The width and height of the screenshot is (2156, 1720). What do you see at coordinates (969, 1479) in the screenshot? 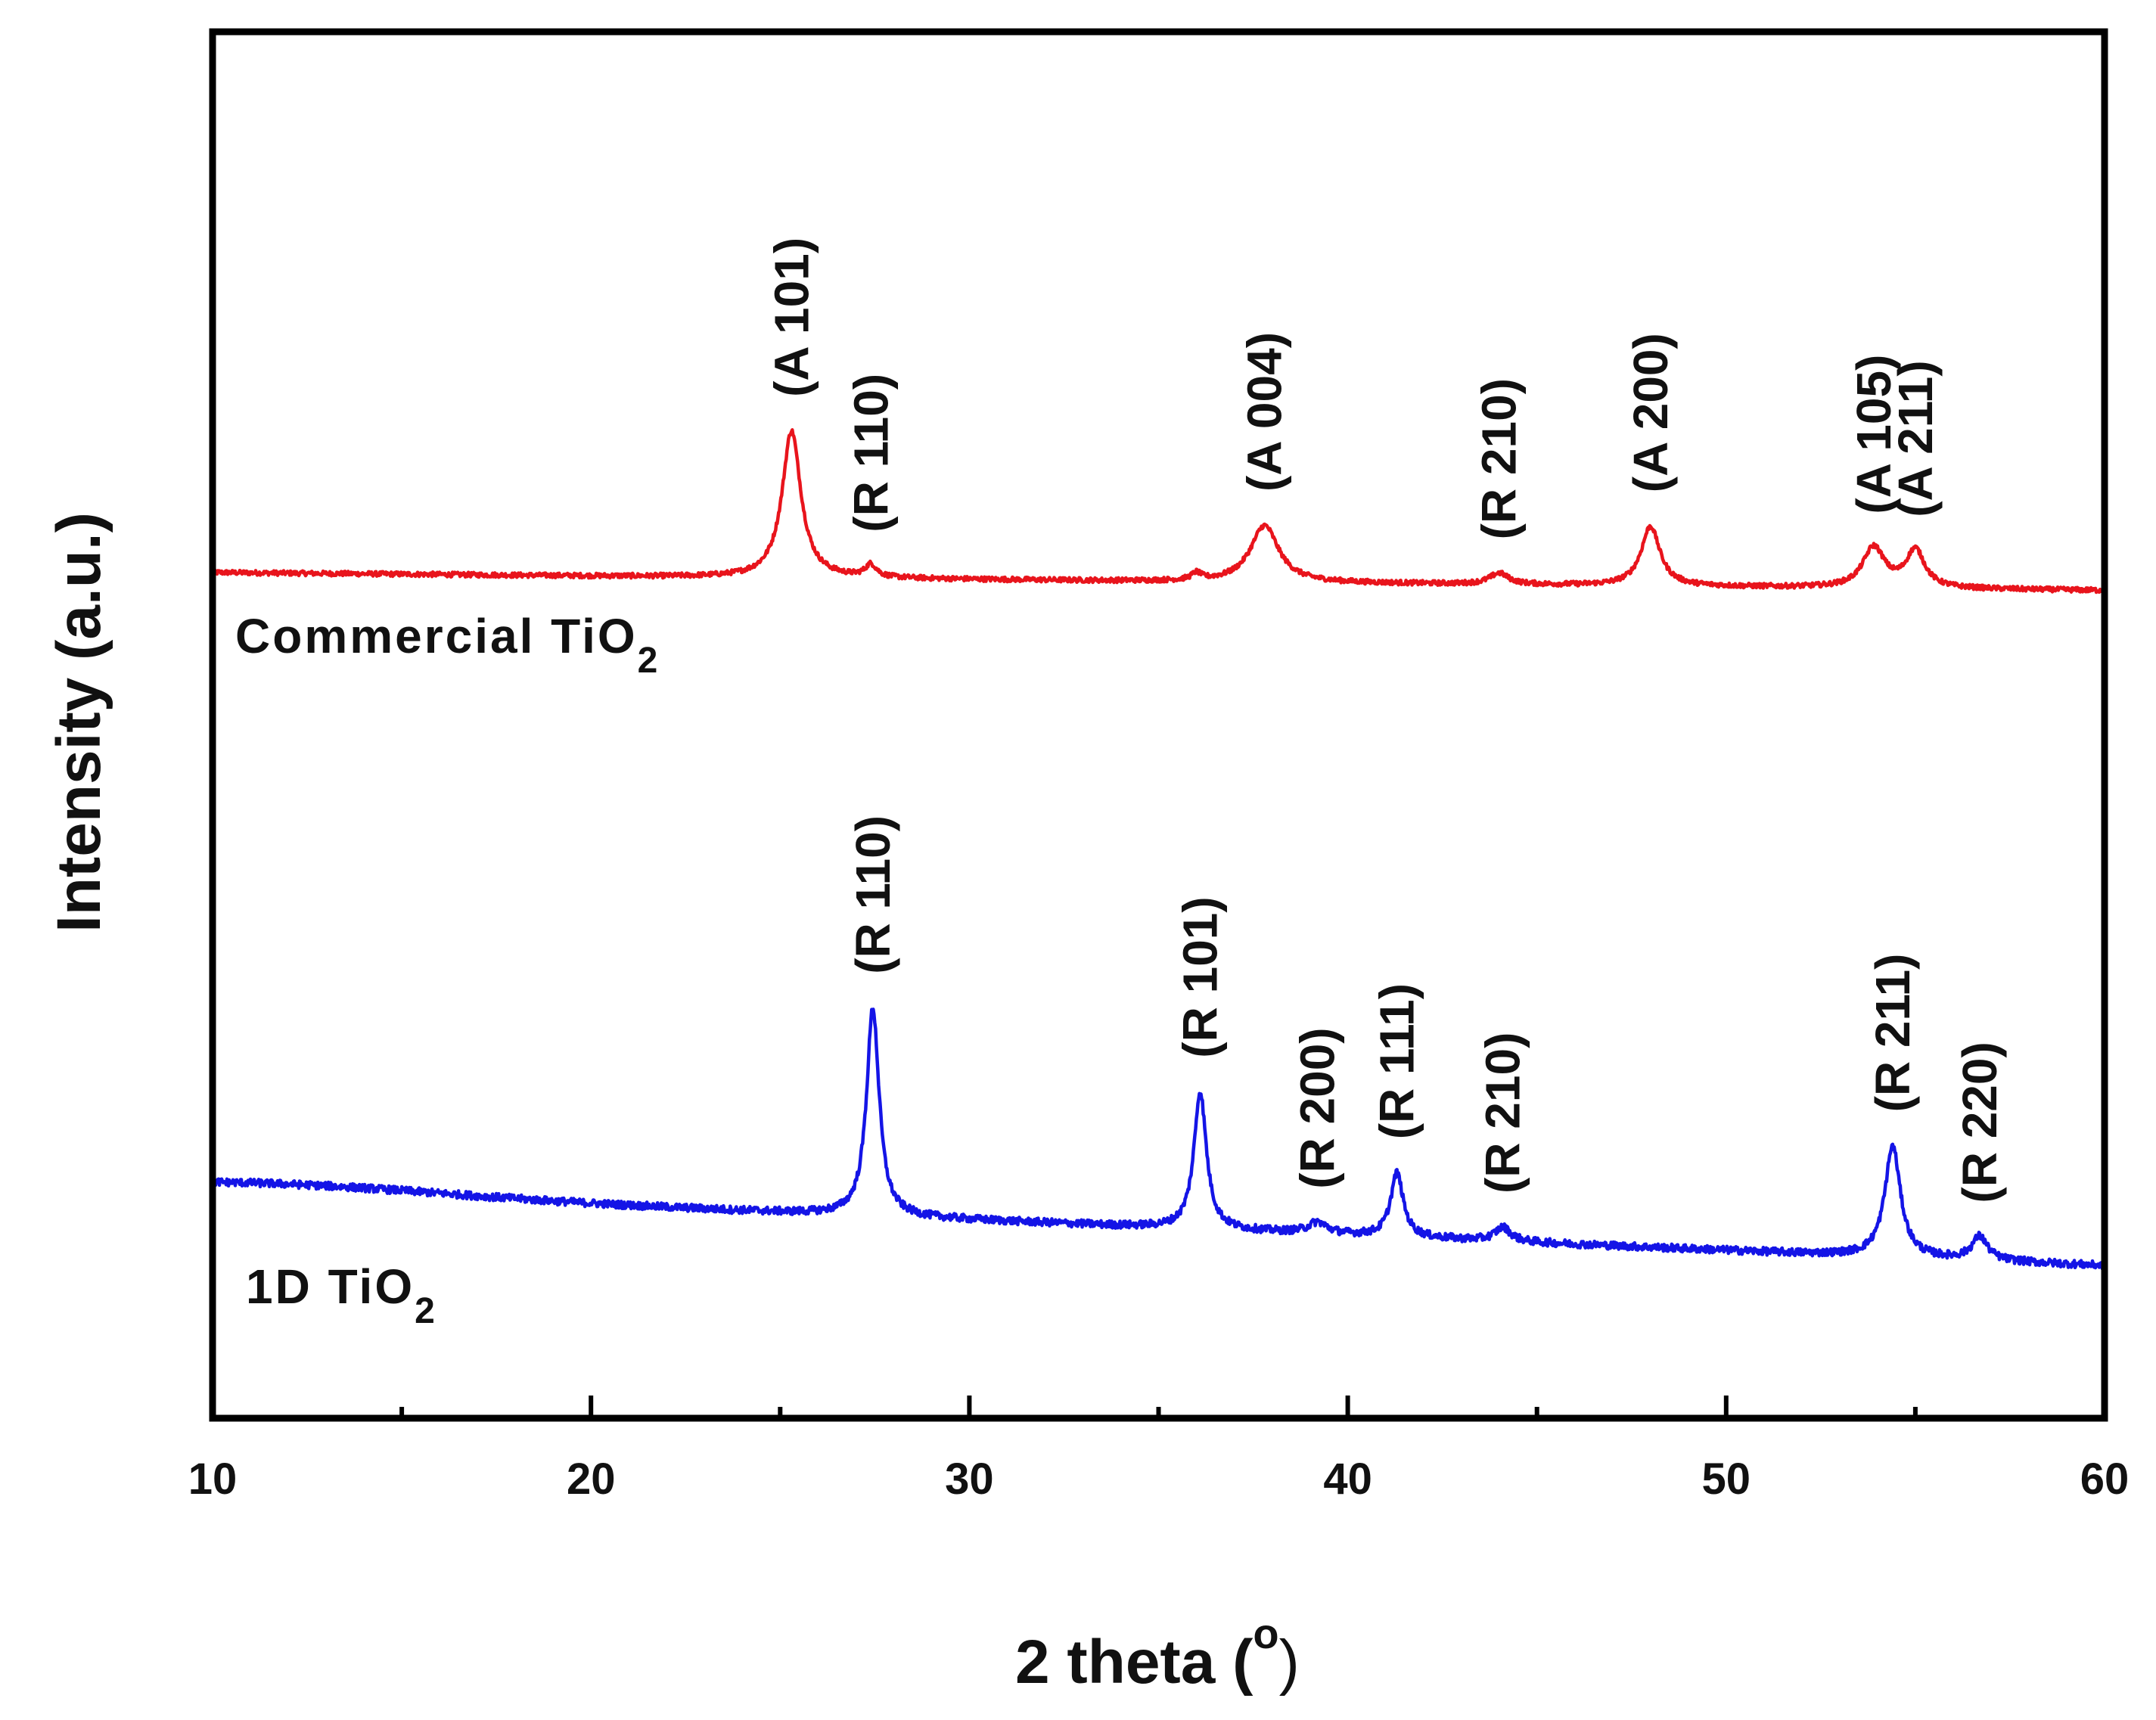
I see `x-tick-label: 30` at bounding box center [969, 1479].